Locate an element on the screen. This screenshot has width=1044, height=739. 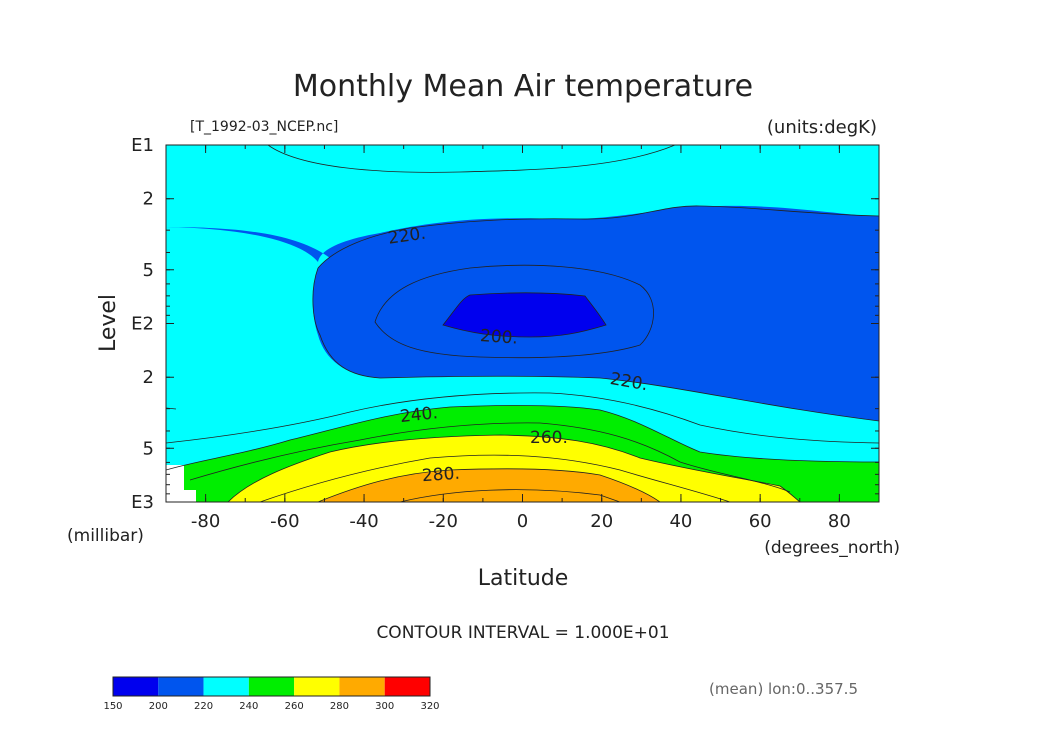
colorbar-frame is located at coordinates (271, 686).